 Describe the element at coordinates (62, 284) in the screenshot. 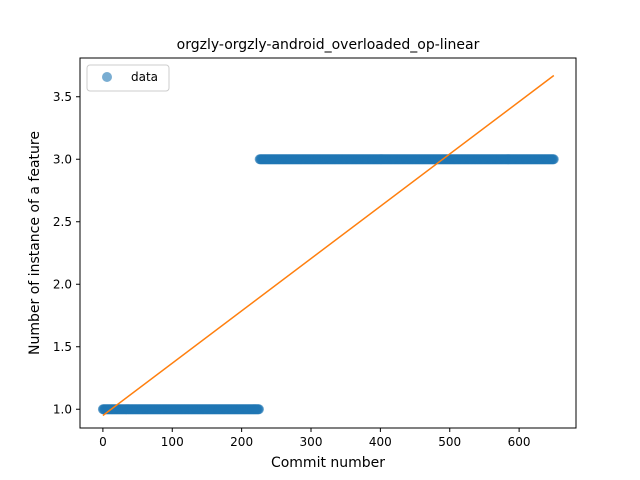

I see `y-tick-label: 2.0` at that location.